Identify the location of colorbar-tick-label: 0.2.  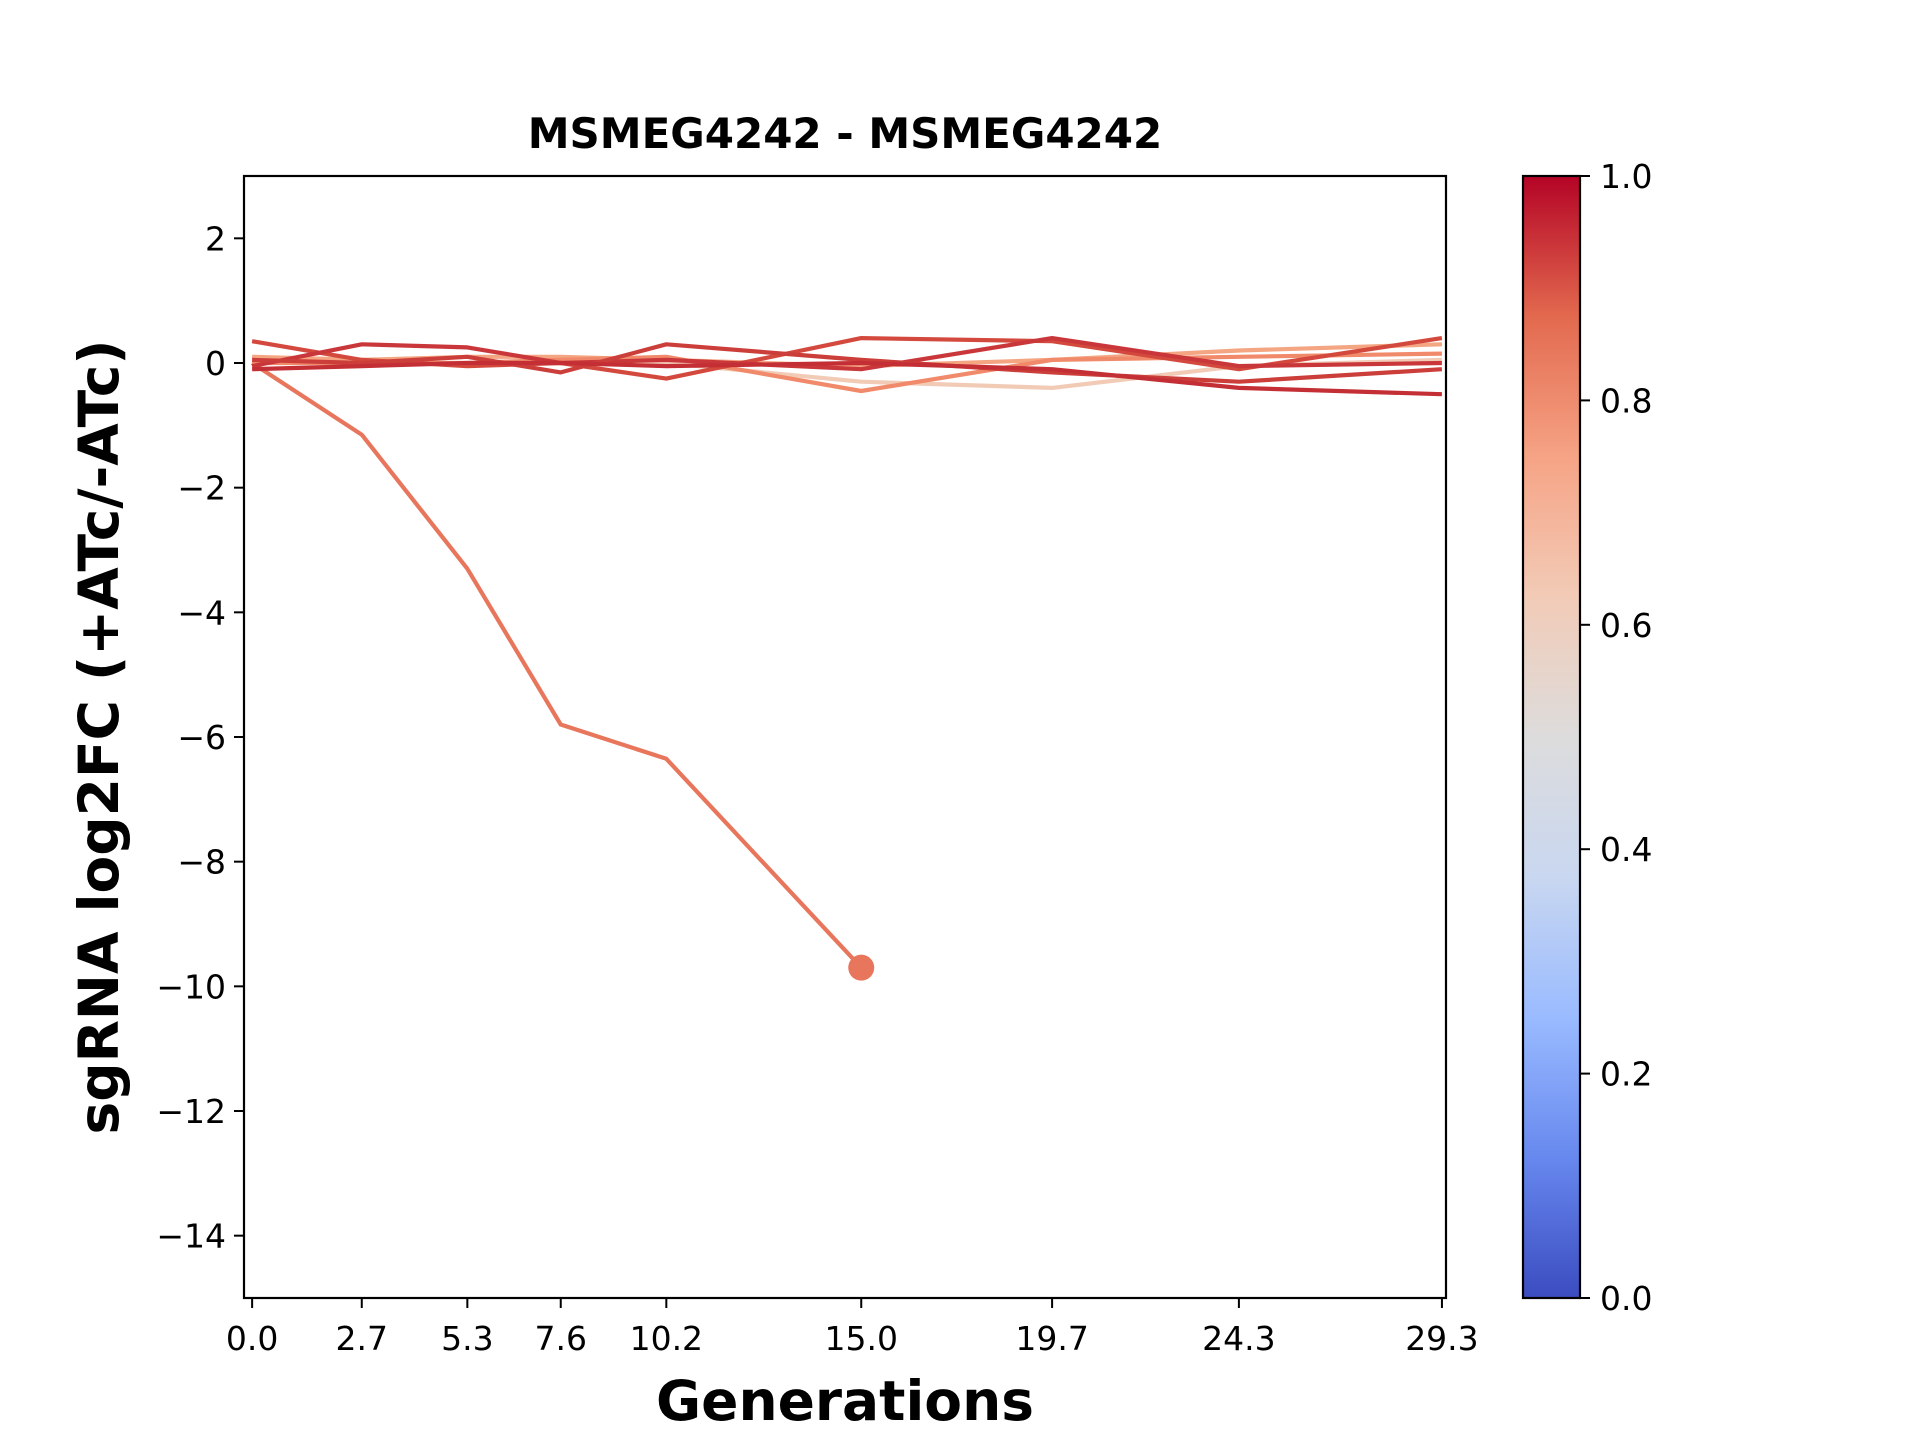
(1626, 1074).